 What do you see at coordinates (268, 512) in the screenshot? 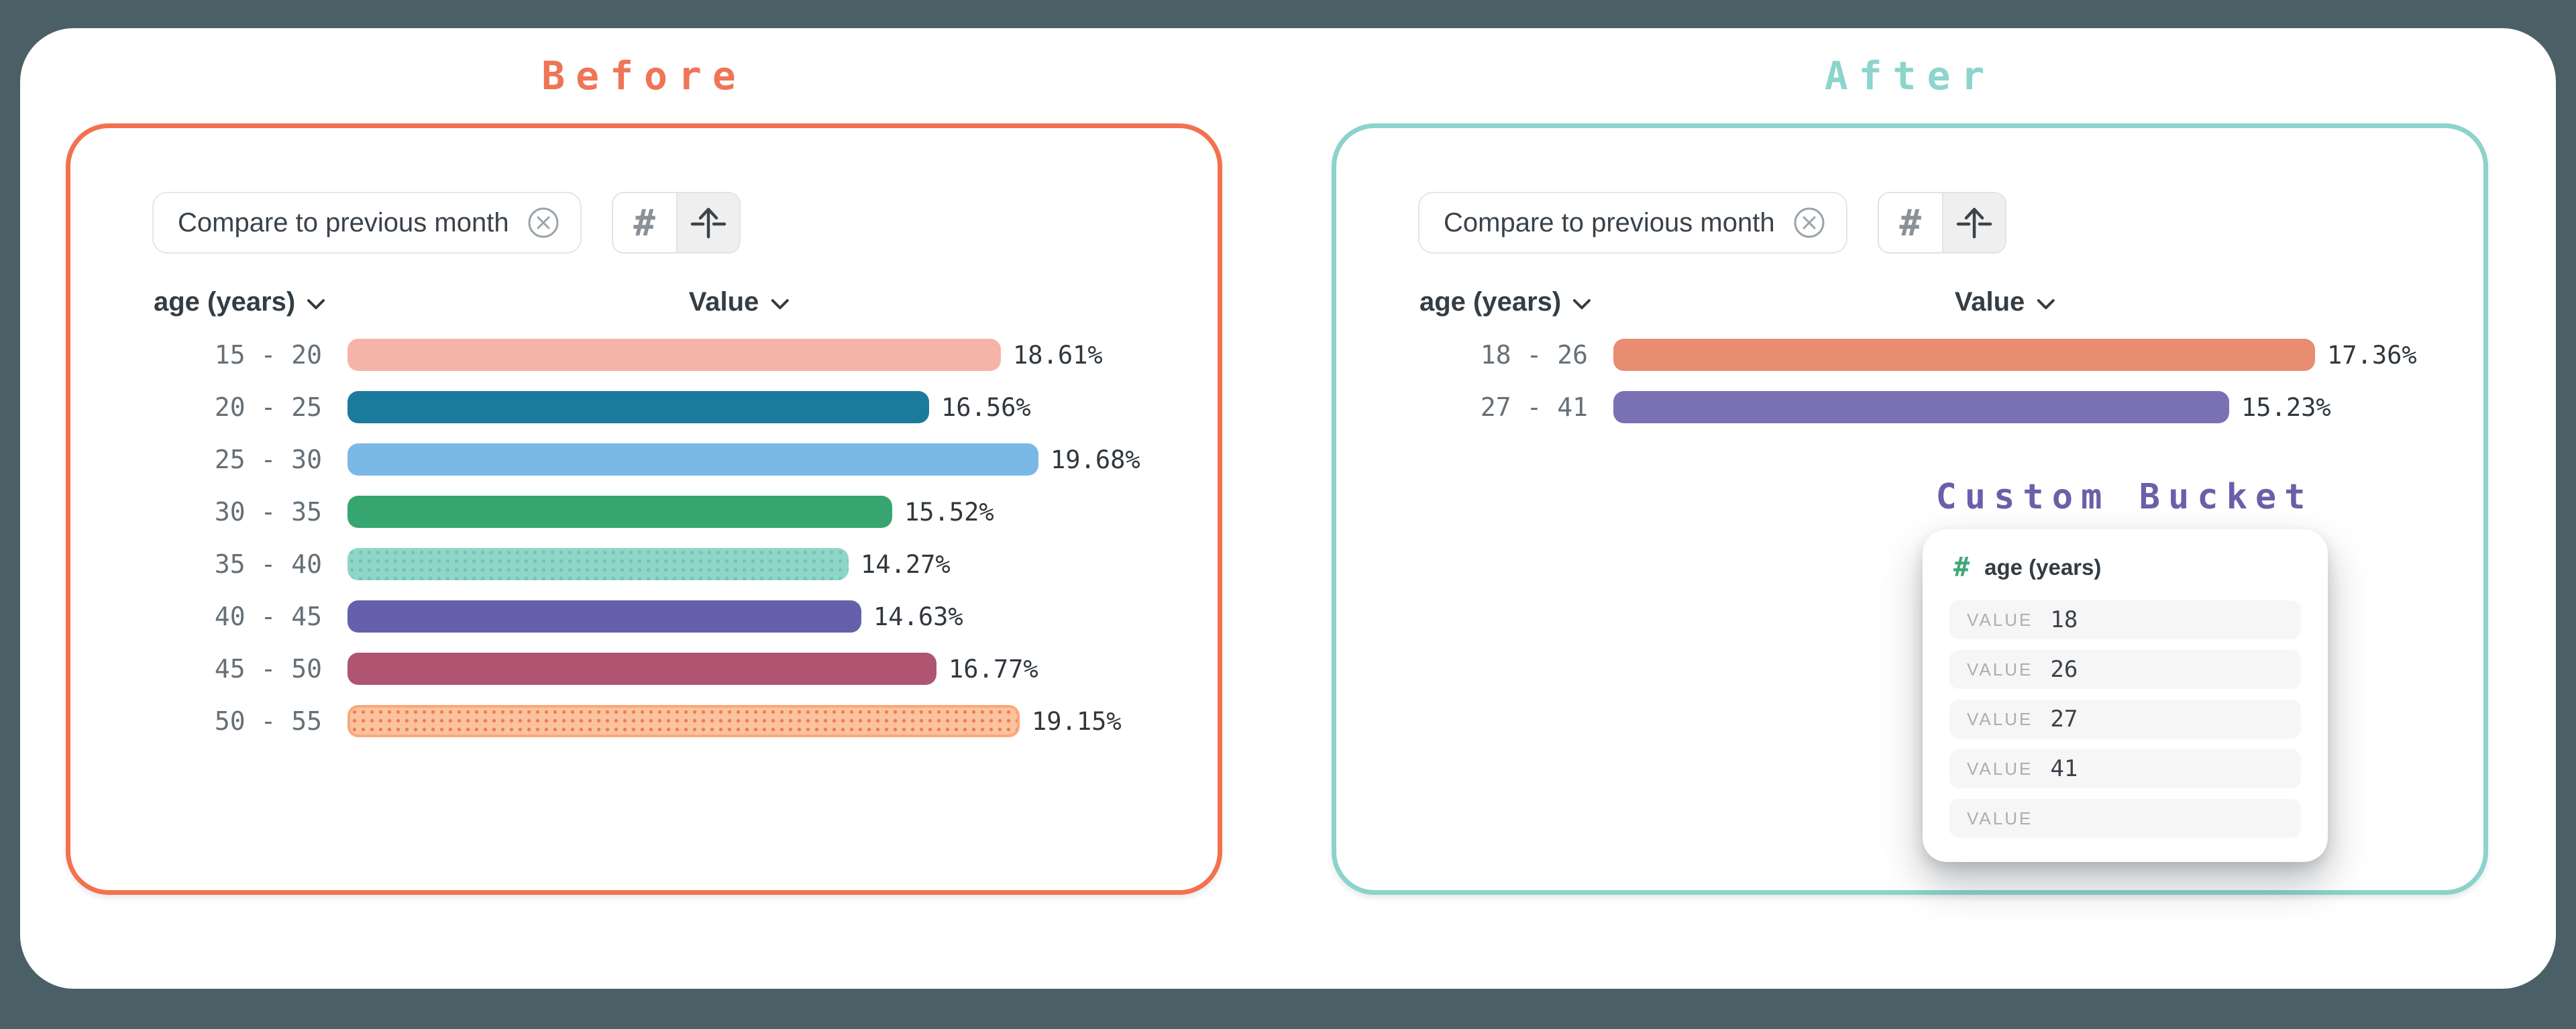
I see `category-label: 30 - 35` at bounding box center [268, 512].